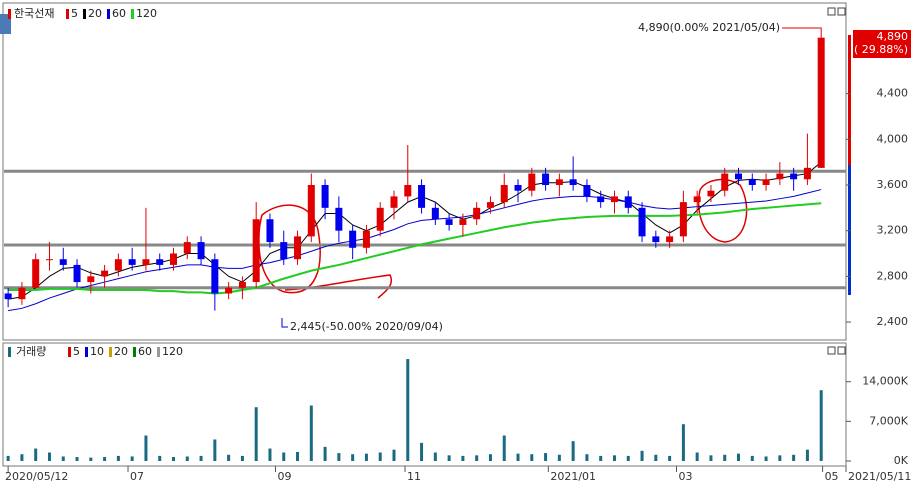 This screenshot has width=911, height=486. I want to click on y-tick-label: 2,400, so click(893, 321).